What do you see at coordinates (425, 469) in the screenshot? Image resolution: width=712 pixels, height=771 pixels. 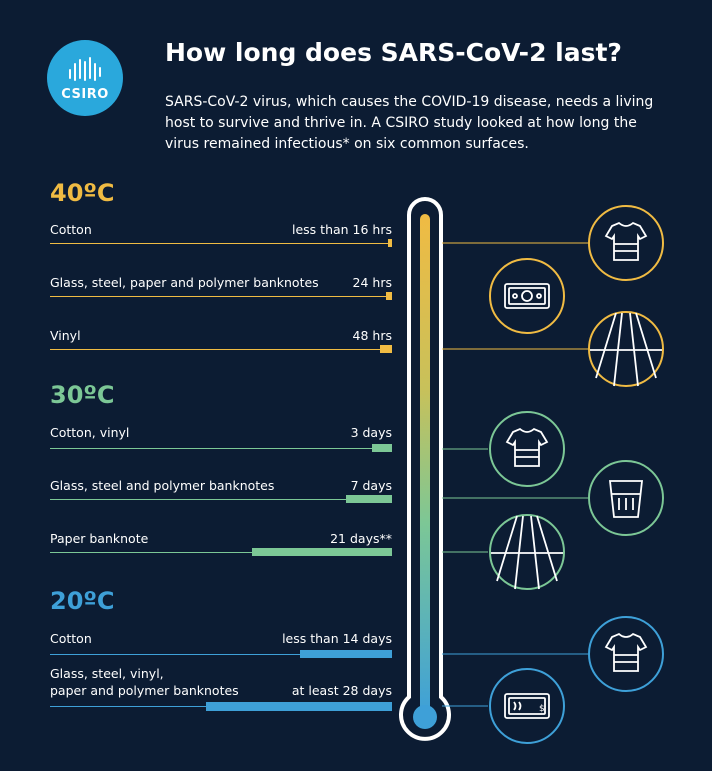 I see `thermometer-icon` at bounding box center [425, 469].